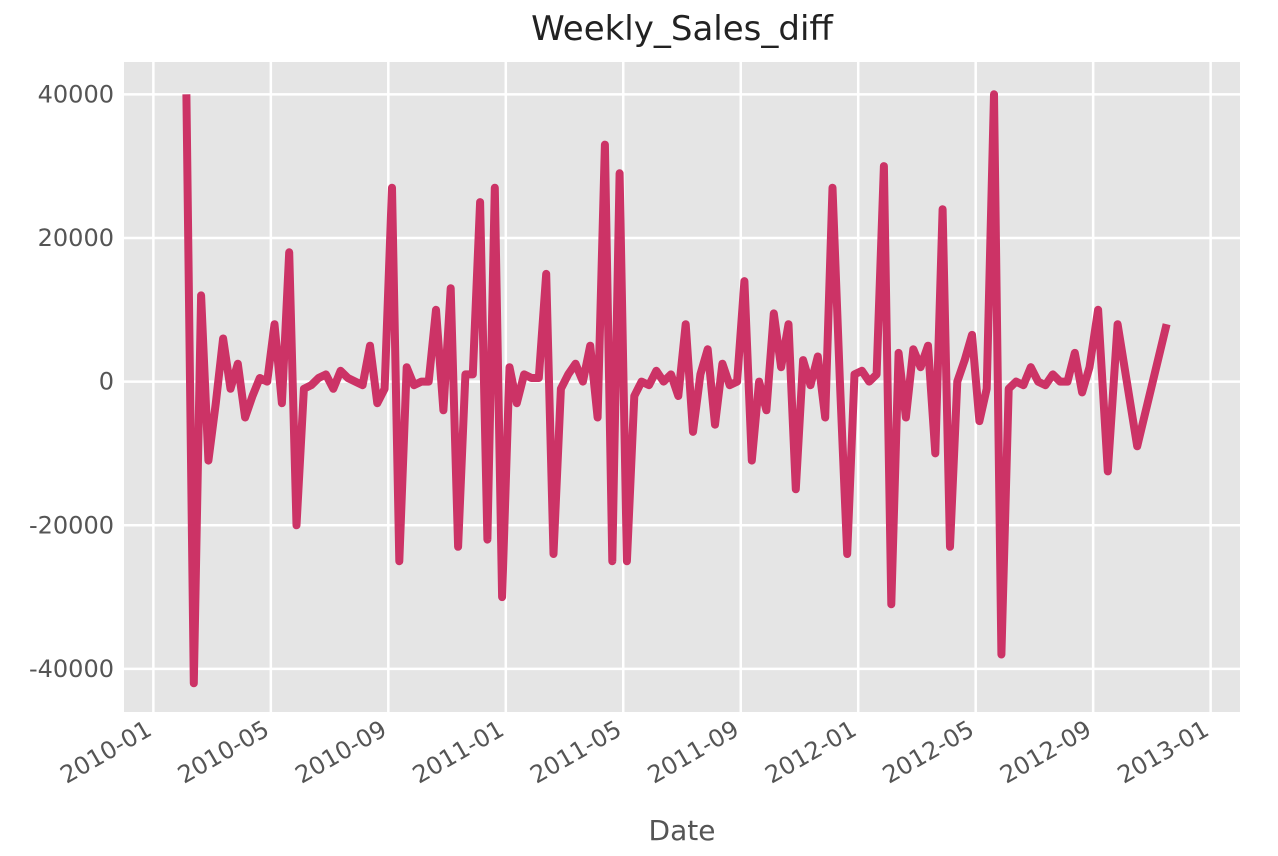  Describe the element at coordinates (106, 382) in the screenshot. I see `y-tick-label: 0` at that location.